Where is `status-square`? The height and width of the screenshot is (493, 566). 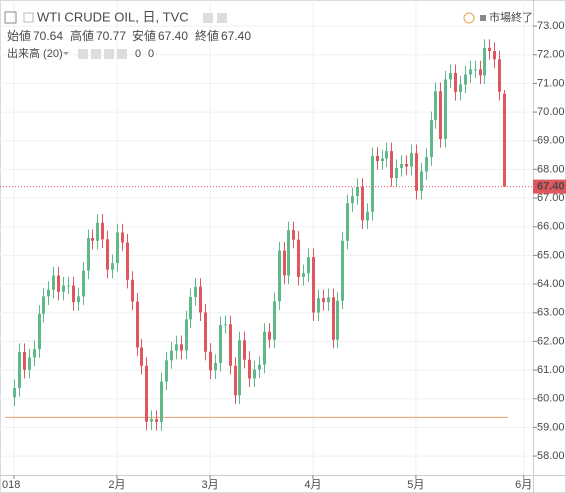 status-square is located at coordinates (483, 18).